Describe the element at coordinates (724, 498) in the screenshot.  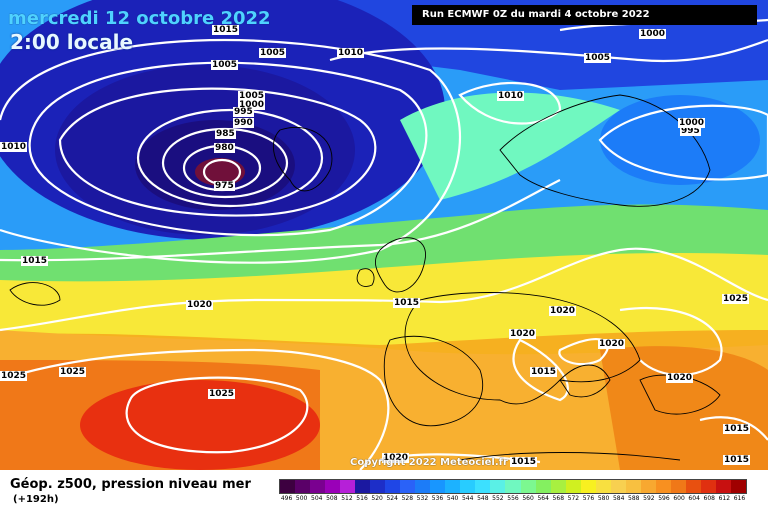
I see `color-scale-tick: 612` at that location.